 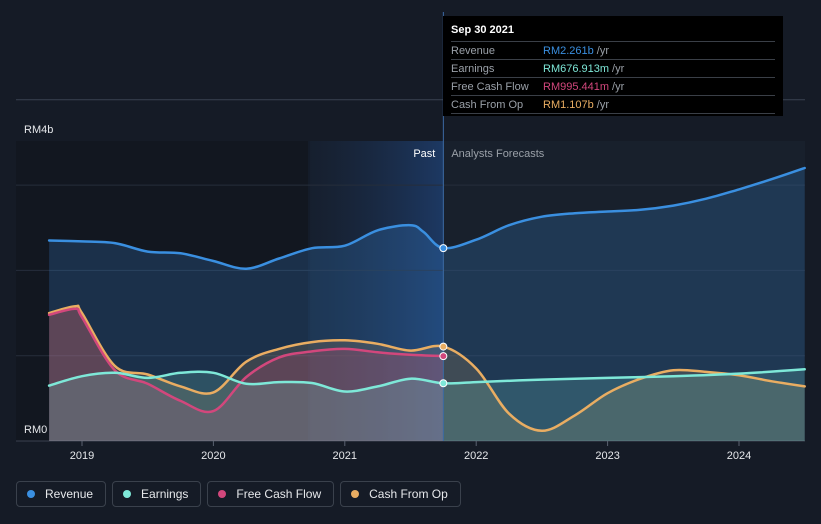 I want to click on earnings-marker, so click(x=443, y=383).